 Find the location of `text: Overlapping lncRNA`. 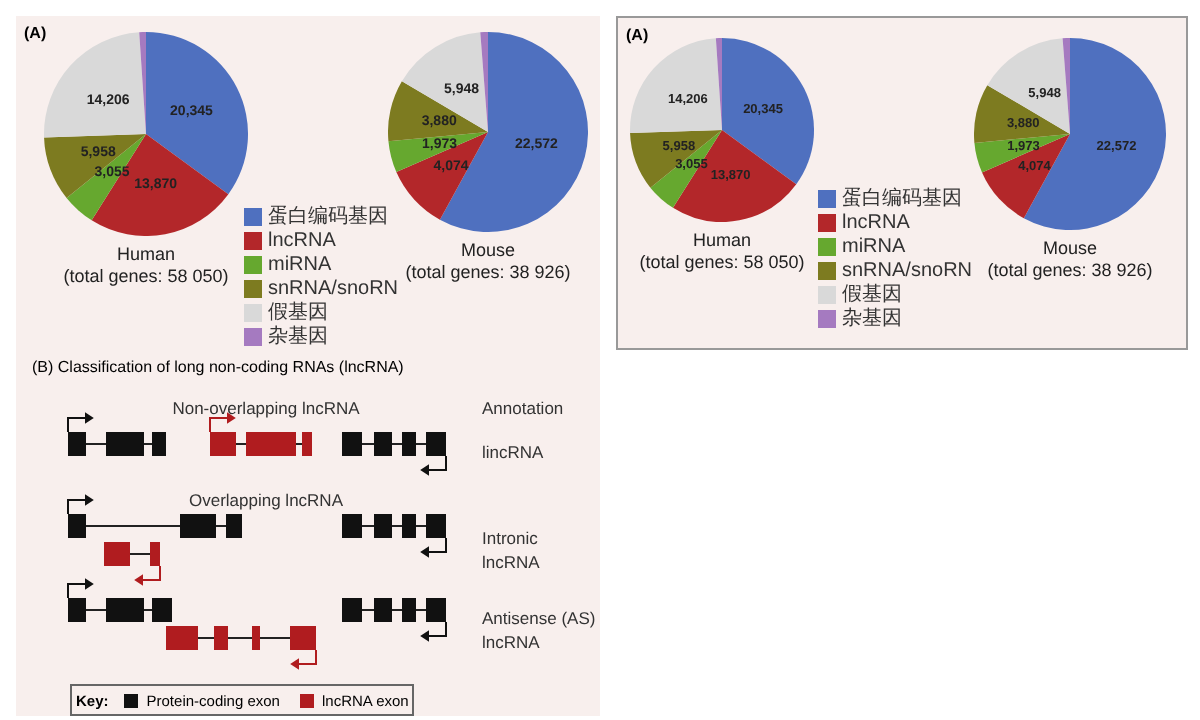

text: Overlapping lncRNA is located at coordinates (265, 500).